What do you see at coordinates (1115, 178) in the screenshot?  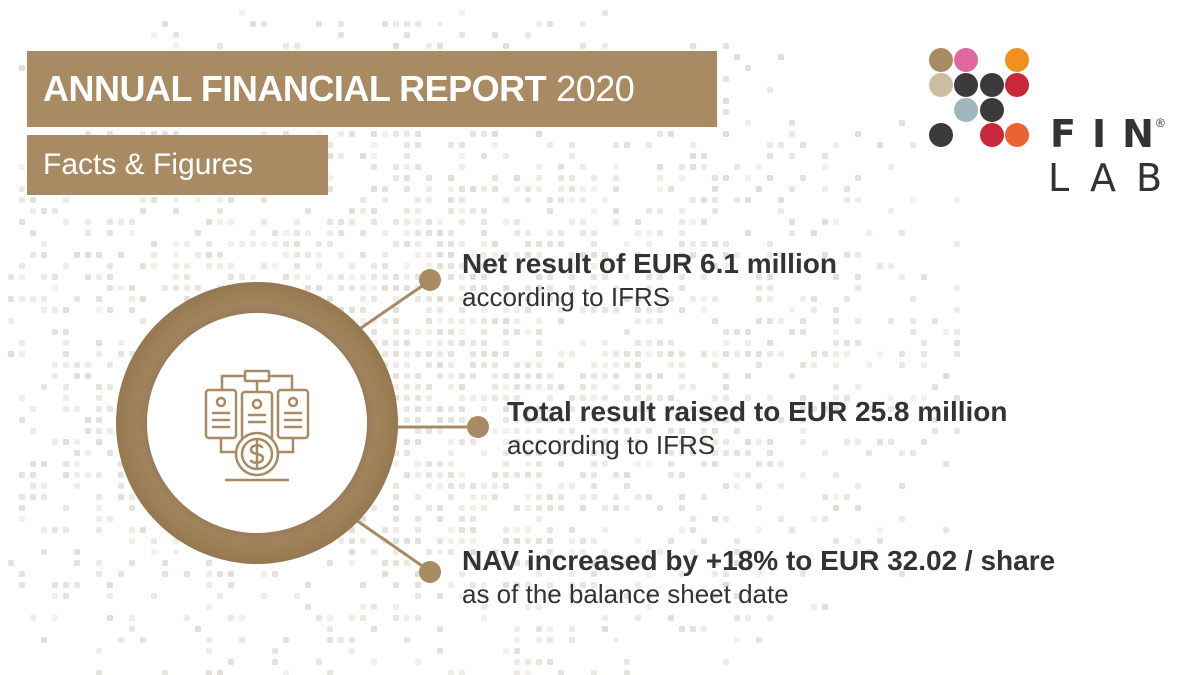 I see `logo-text-lab: LAB` at bounding box center [1115, 178].